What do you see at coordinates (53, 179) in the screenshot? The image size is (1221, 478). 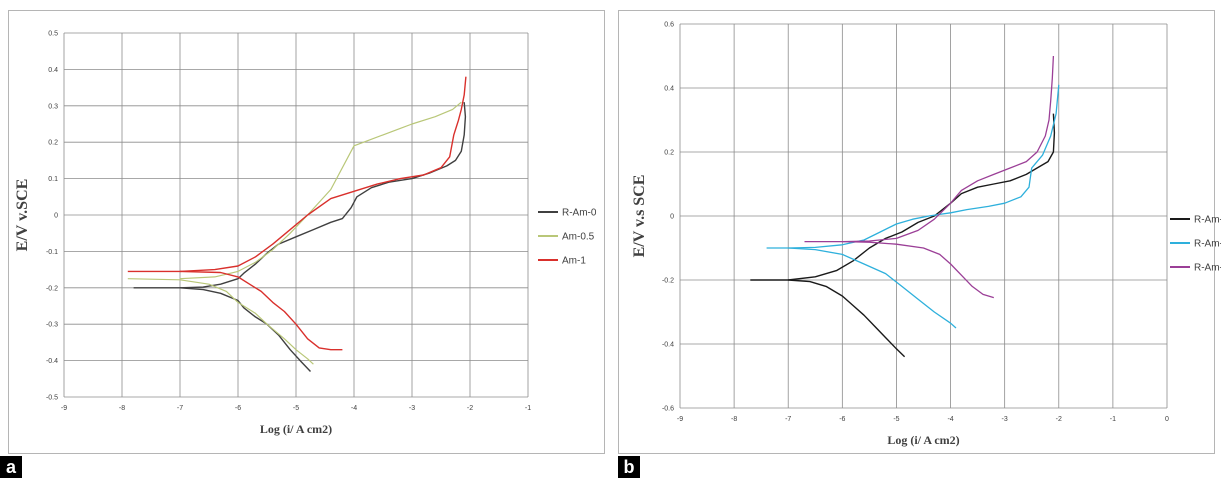 I see `chart-0-y-tick-label: 0.1` at bounding box center [53, 179].